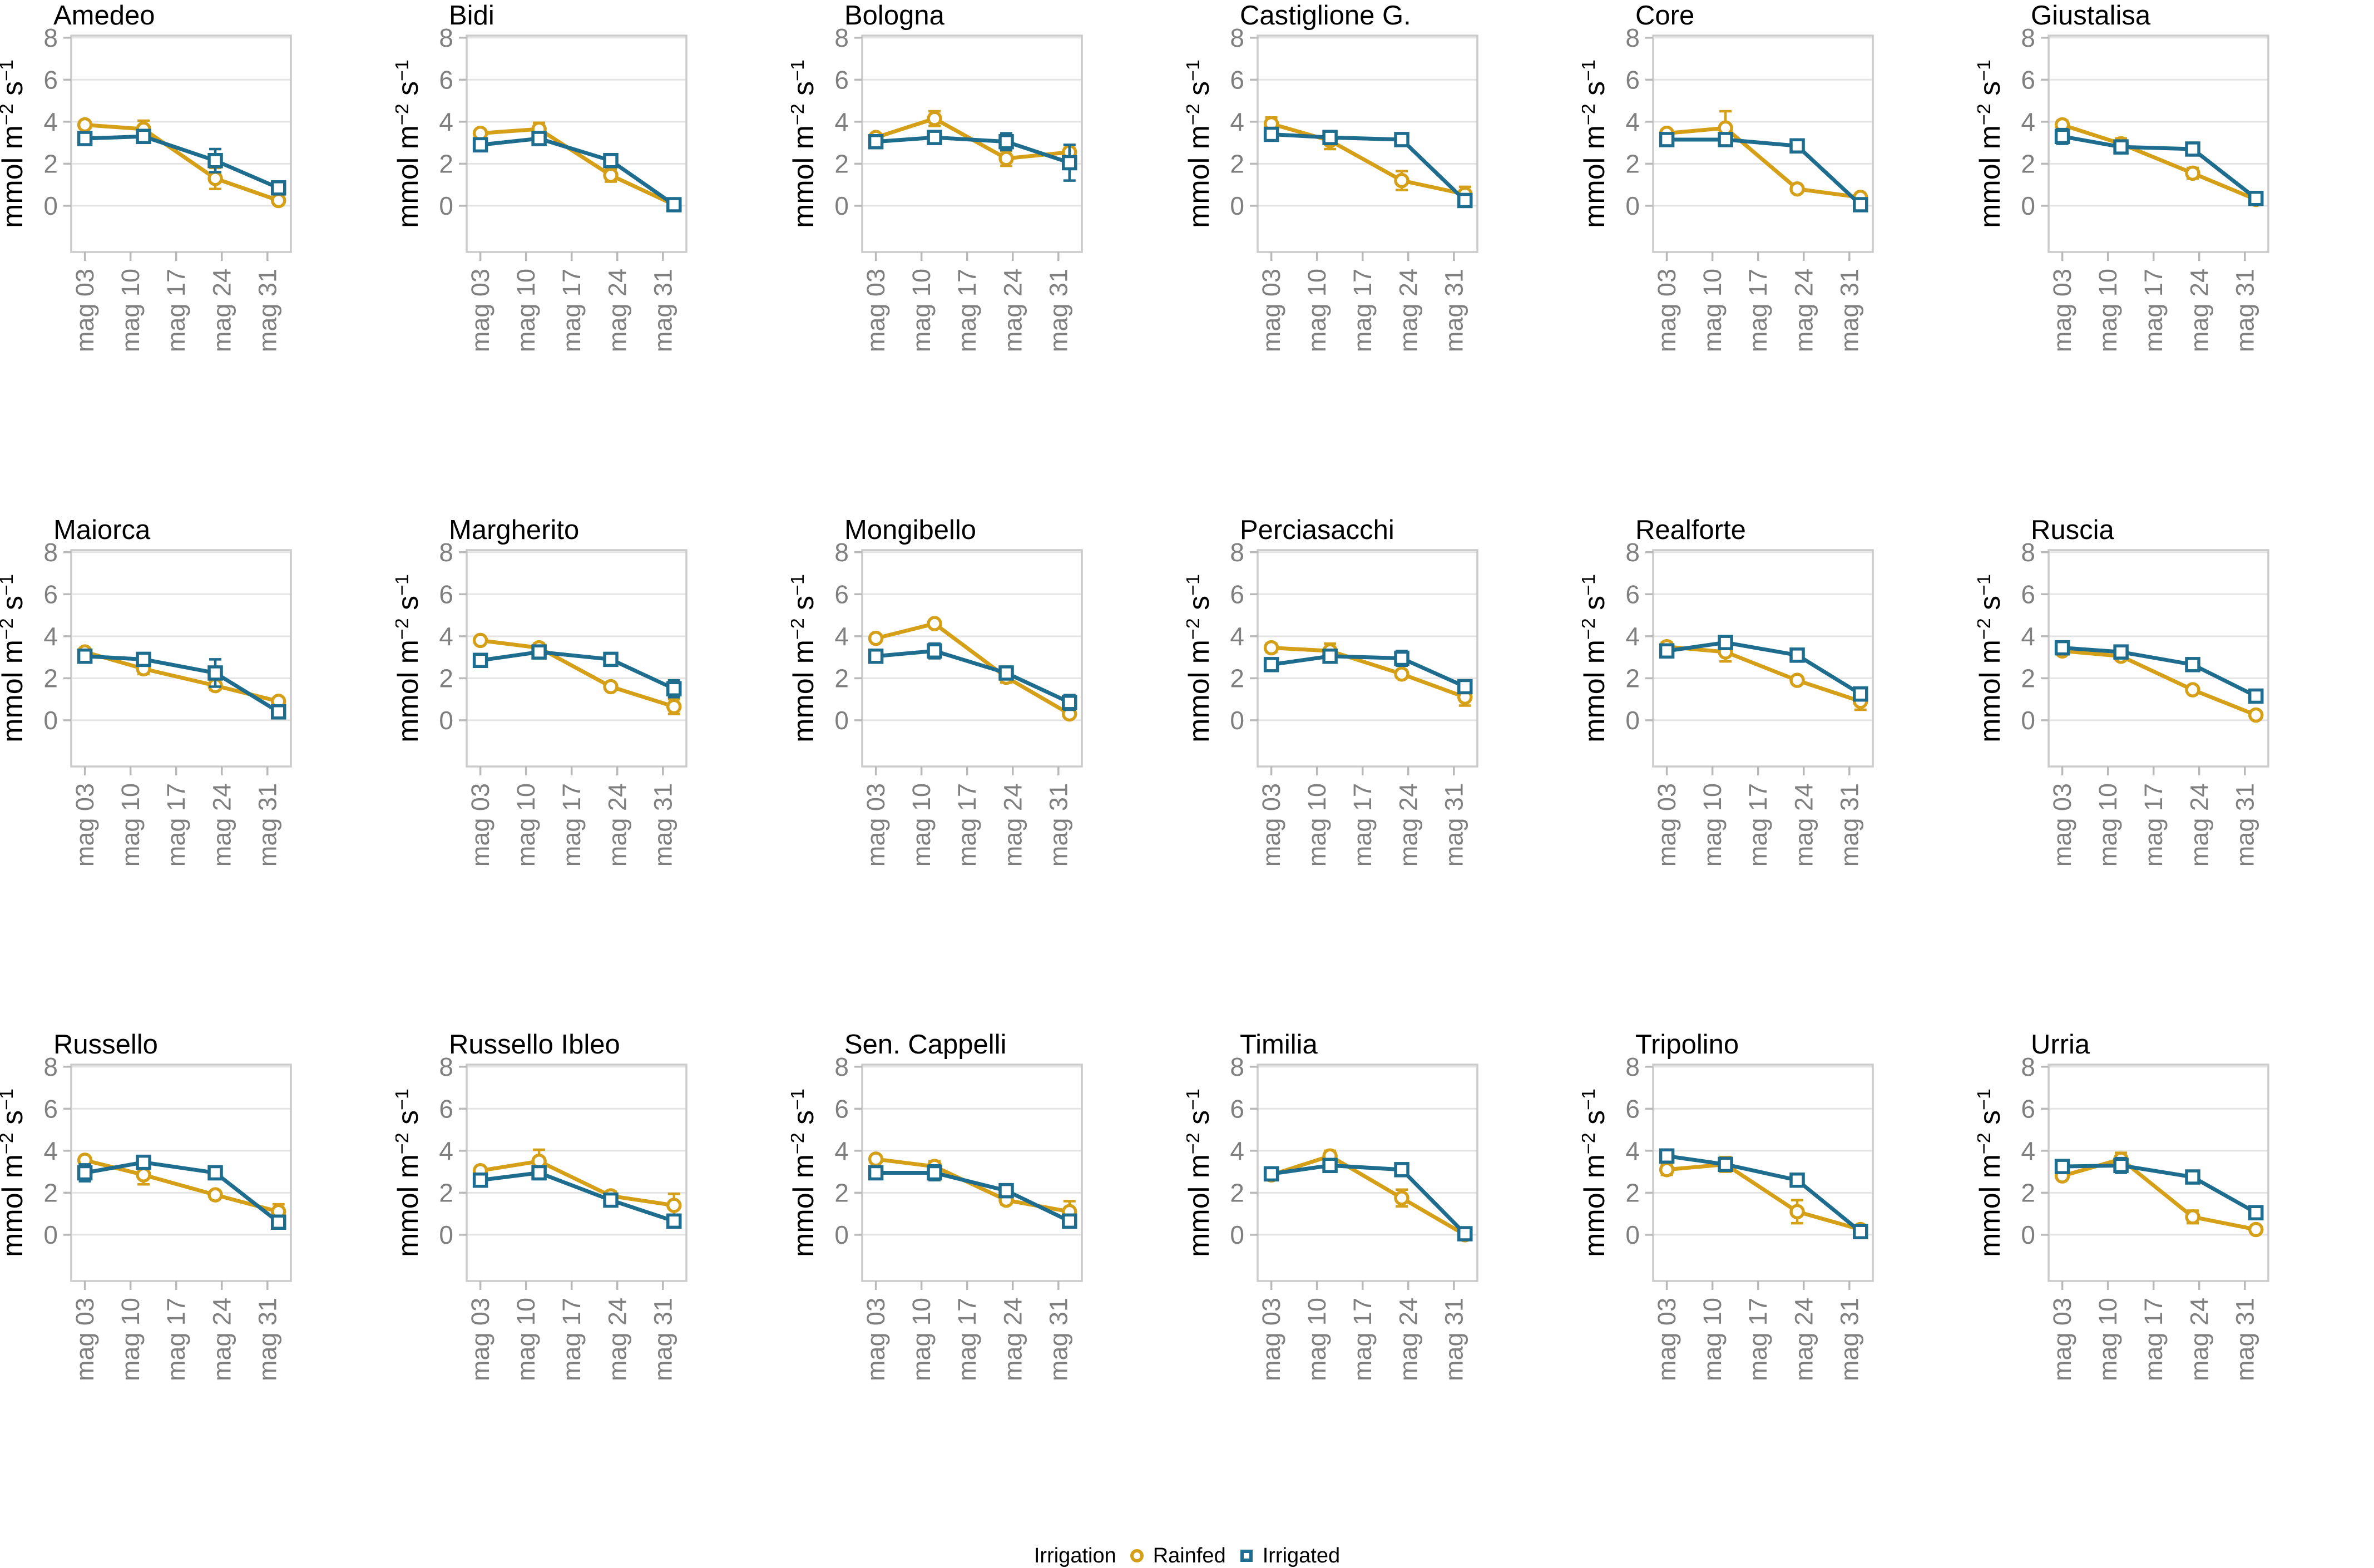  Describe the element at coordinates (1690, 530) in the screenshot. I see `panel-title: Realforte` at that location.